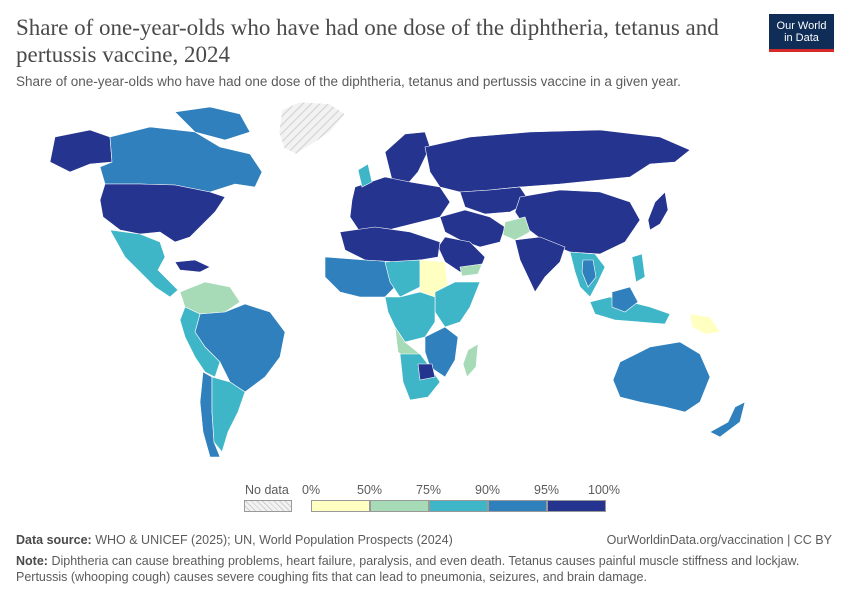 This screenshot has width=850, height=600. What do you see at coordinates (441, 352) in the screenshot?
I see `region-tanzania-mozambique` at bounding box center [441, 352].